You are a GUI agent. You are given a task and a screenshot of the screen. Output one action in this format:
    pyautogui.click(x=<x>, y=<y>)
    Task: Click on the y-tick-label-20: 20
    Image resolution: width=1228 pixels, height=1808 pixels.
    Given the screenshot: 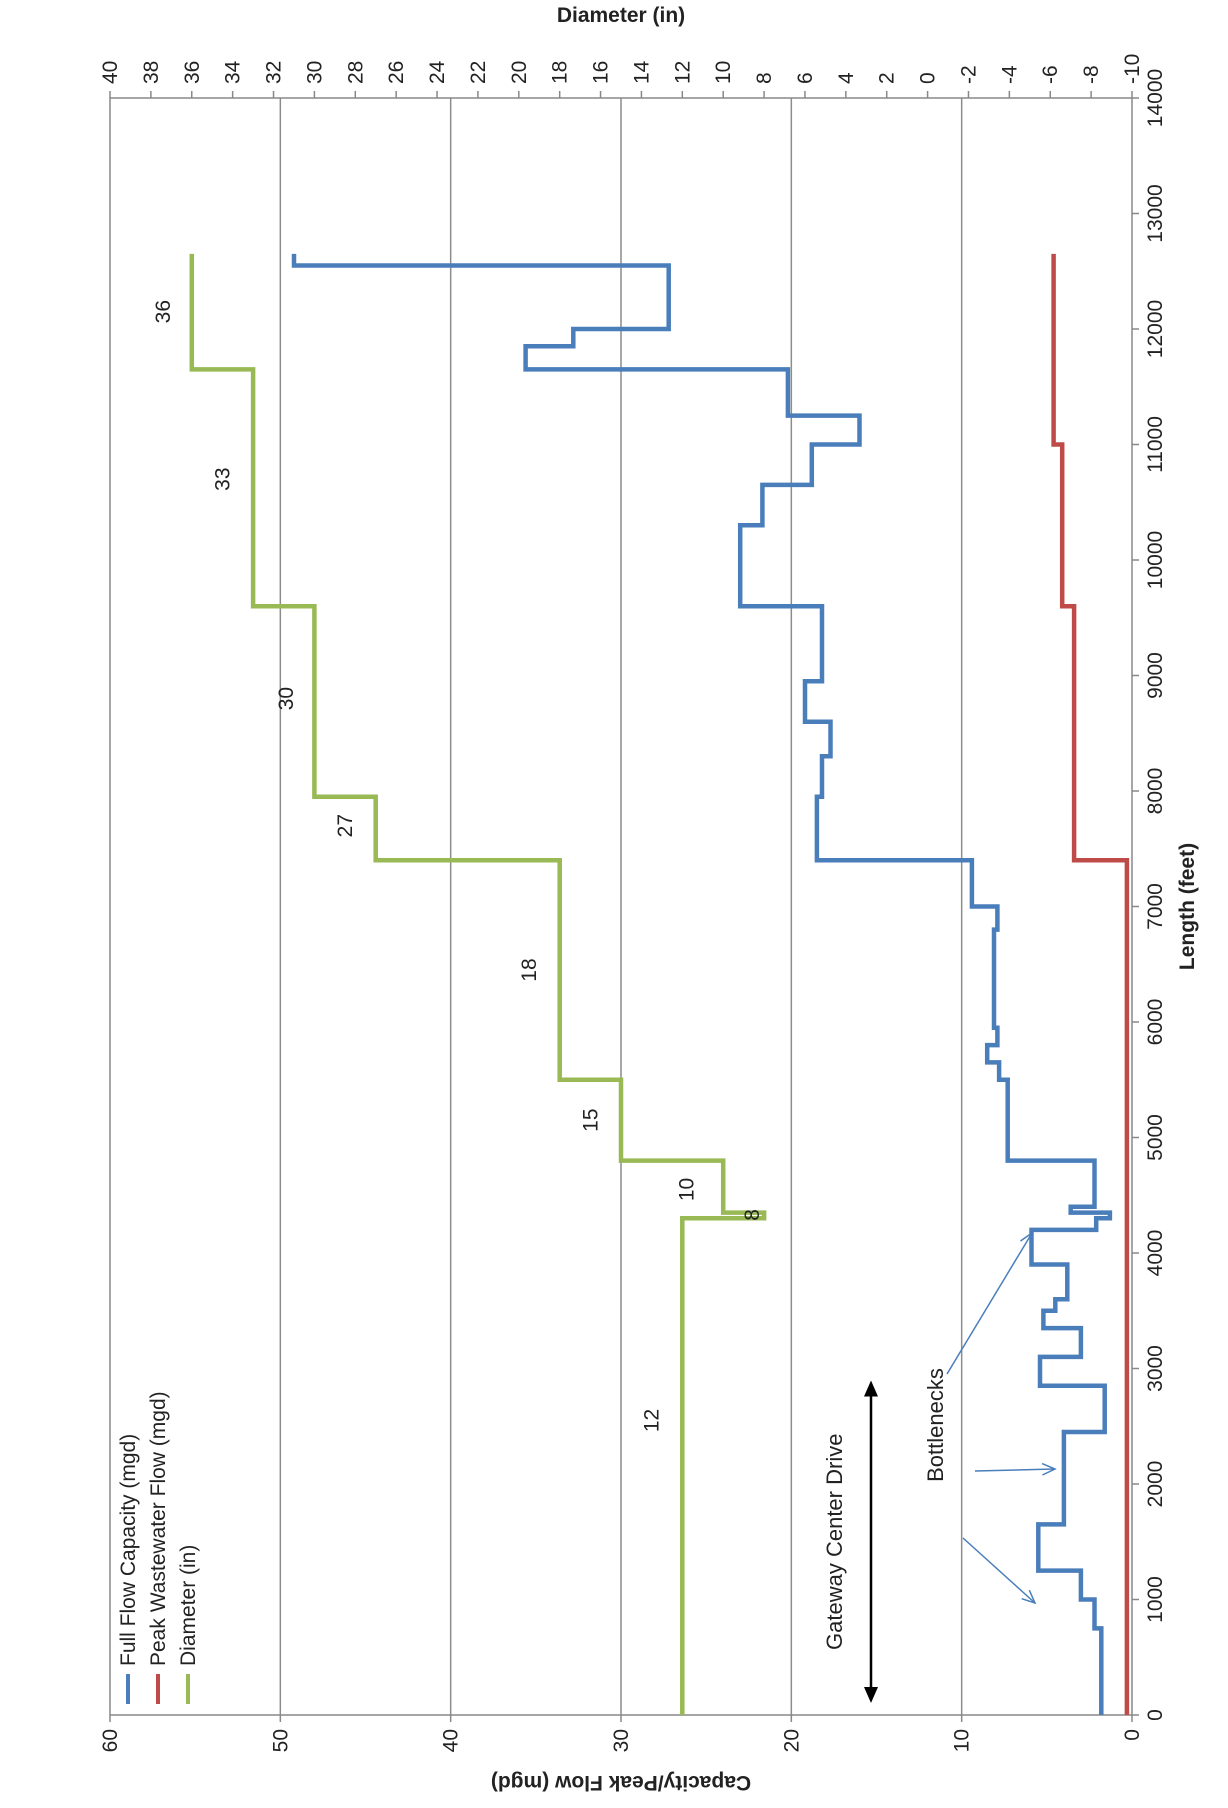 What is the action you would take?
    pyautogui.click(x=791, y=1740)
    